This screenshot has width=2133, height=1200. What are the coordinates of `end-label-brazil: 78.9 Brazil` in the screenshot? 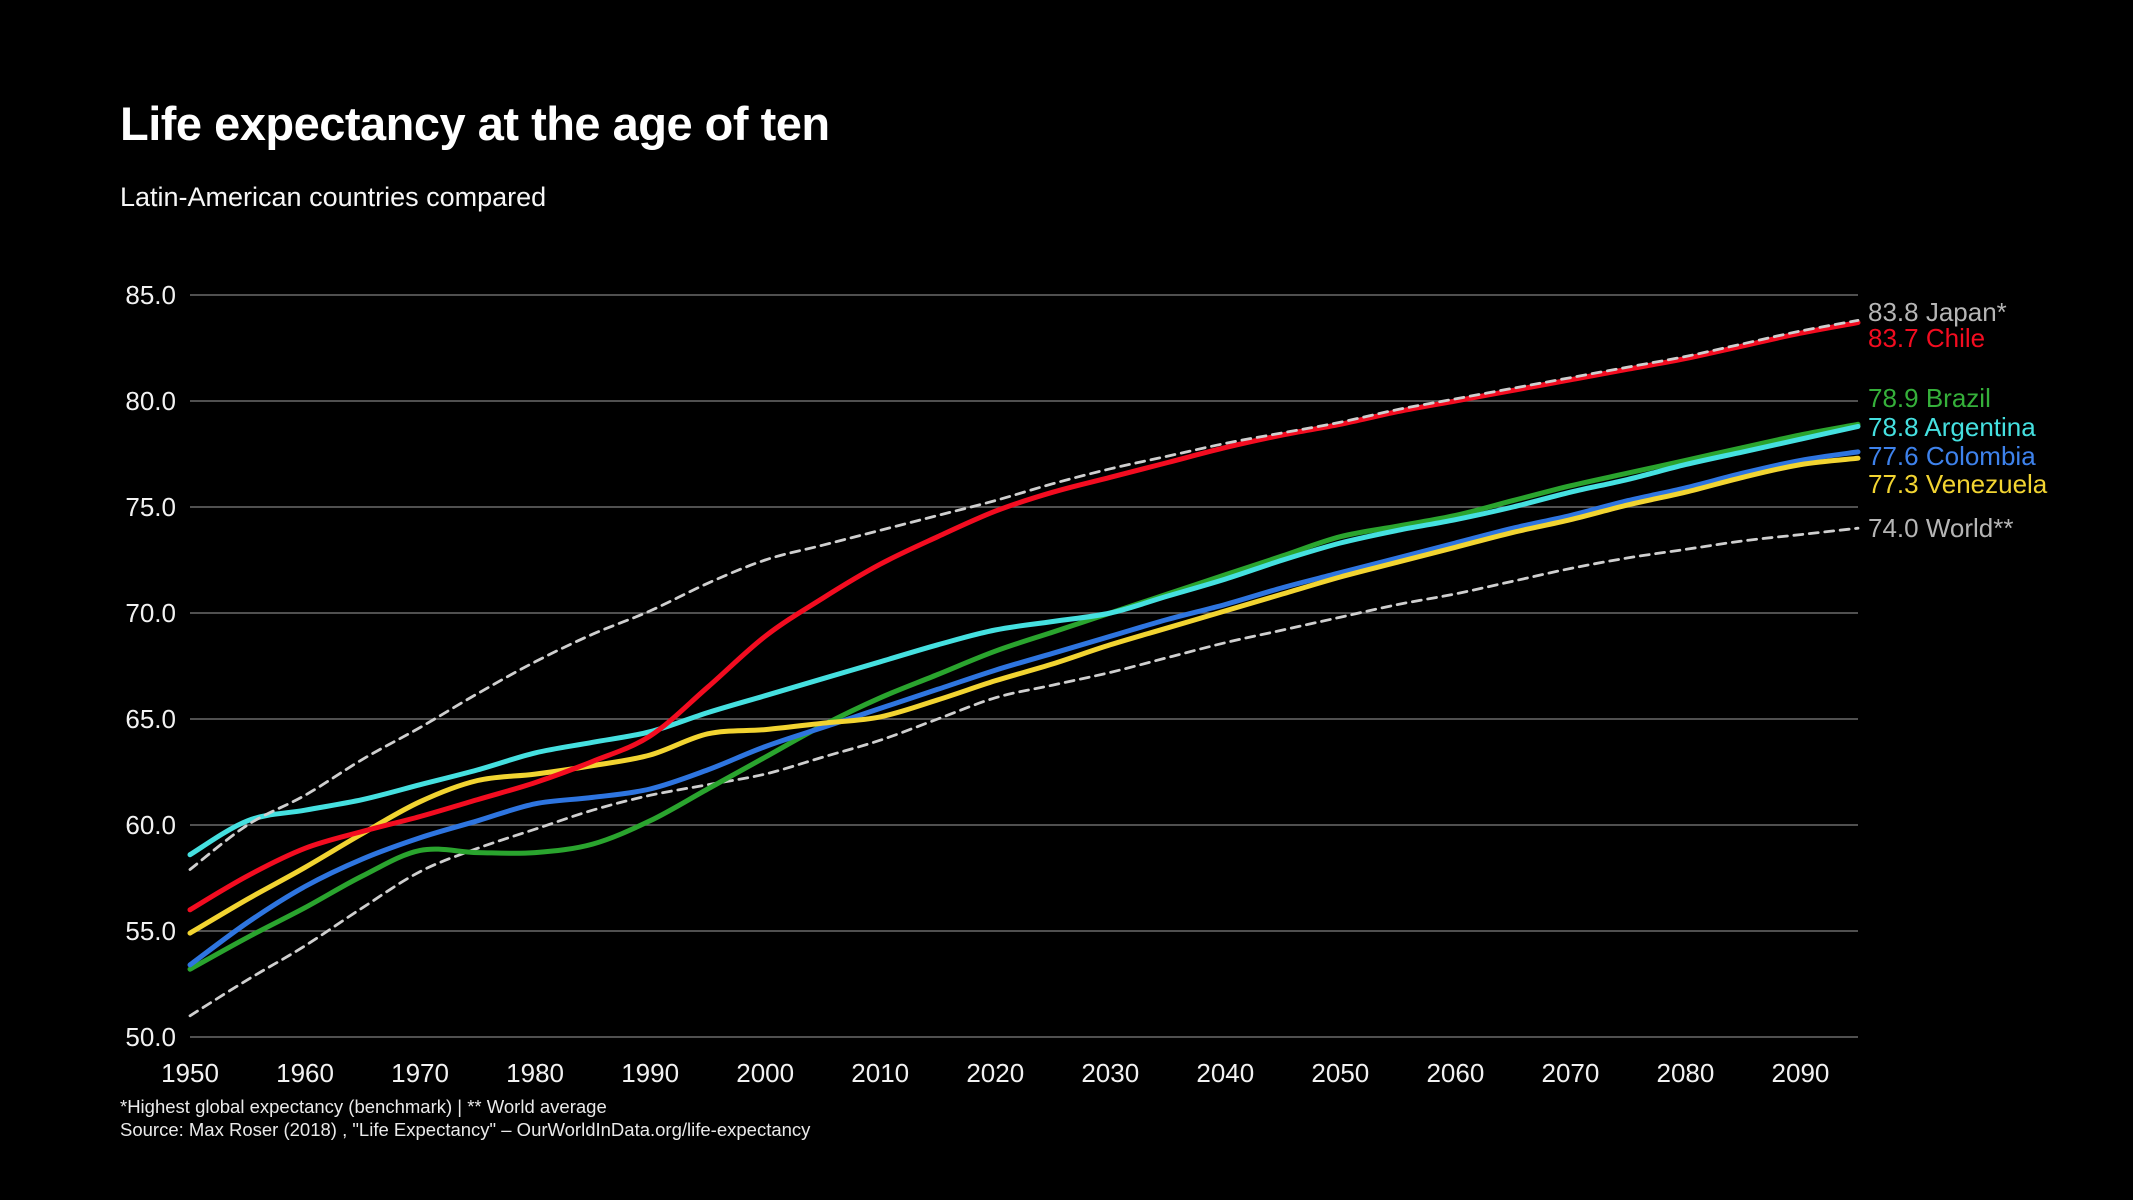 It's located at (1929, 398).